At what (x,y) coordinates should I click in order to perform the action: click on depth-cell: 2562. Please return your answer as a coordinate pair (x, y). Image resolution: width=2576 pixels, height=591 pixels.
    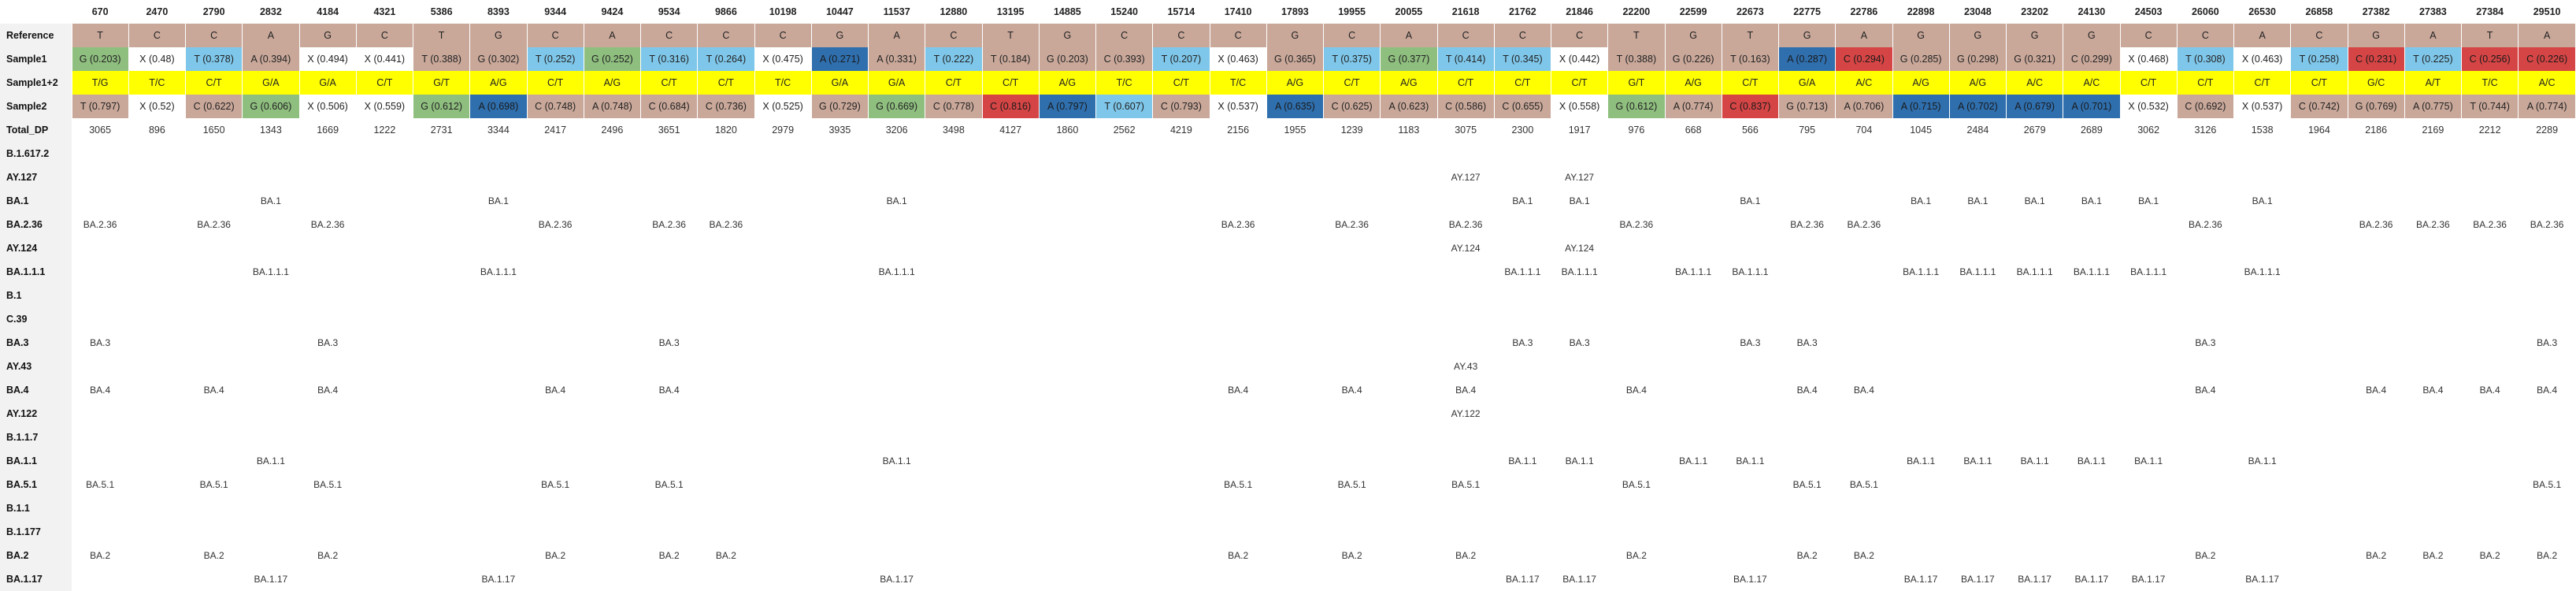
    Looking at the image, I should click on (1124, 130).